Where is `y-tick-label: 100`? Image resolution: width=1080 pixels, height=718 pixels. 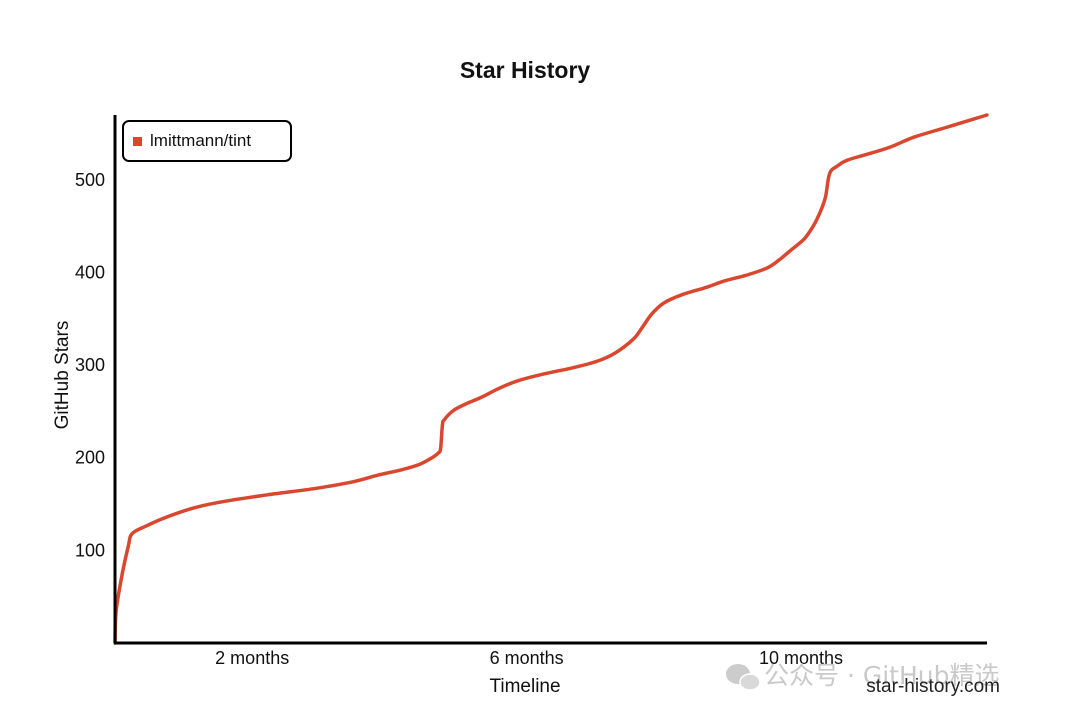
y-tick-label: 100 is located at coordinates (90, 550).